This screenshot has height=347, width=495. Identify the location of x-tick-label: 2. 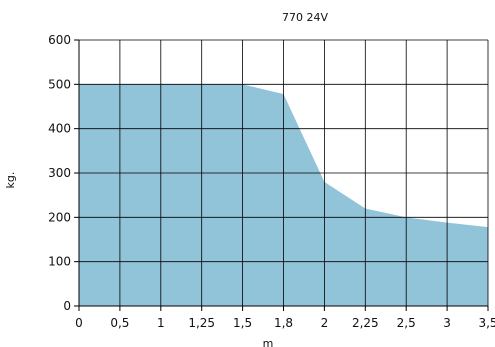
(325, 323).